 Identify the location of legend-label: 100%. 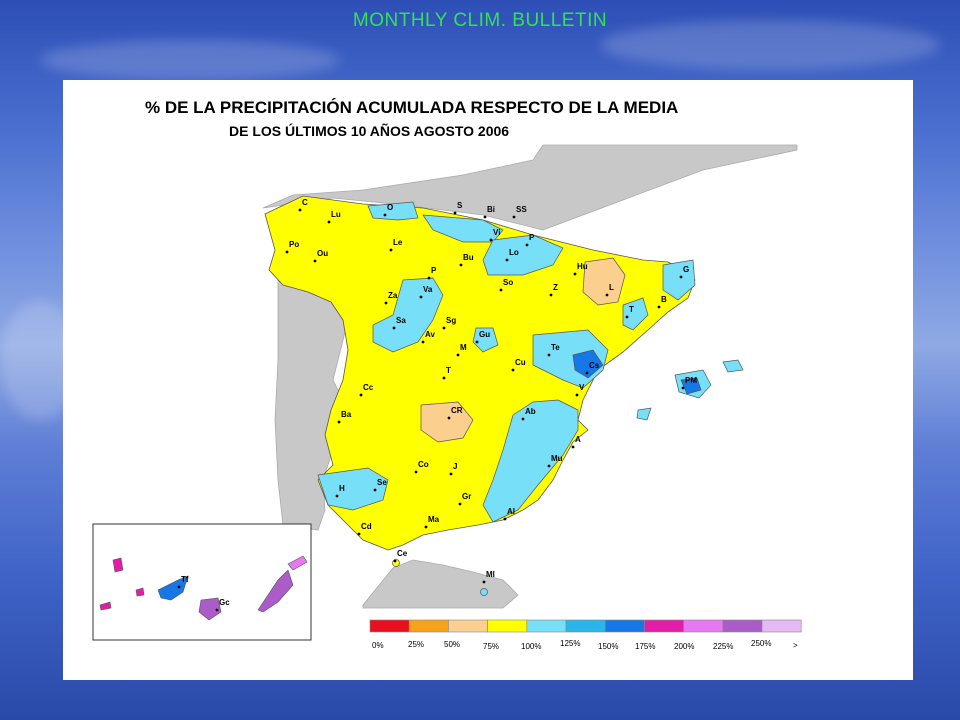
(531, 646).